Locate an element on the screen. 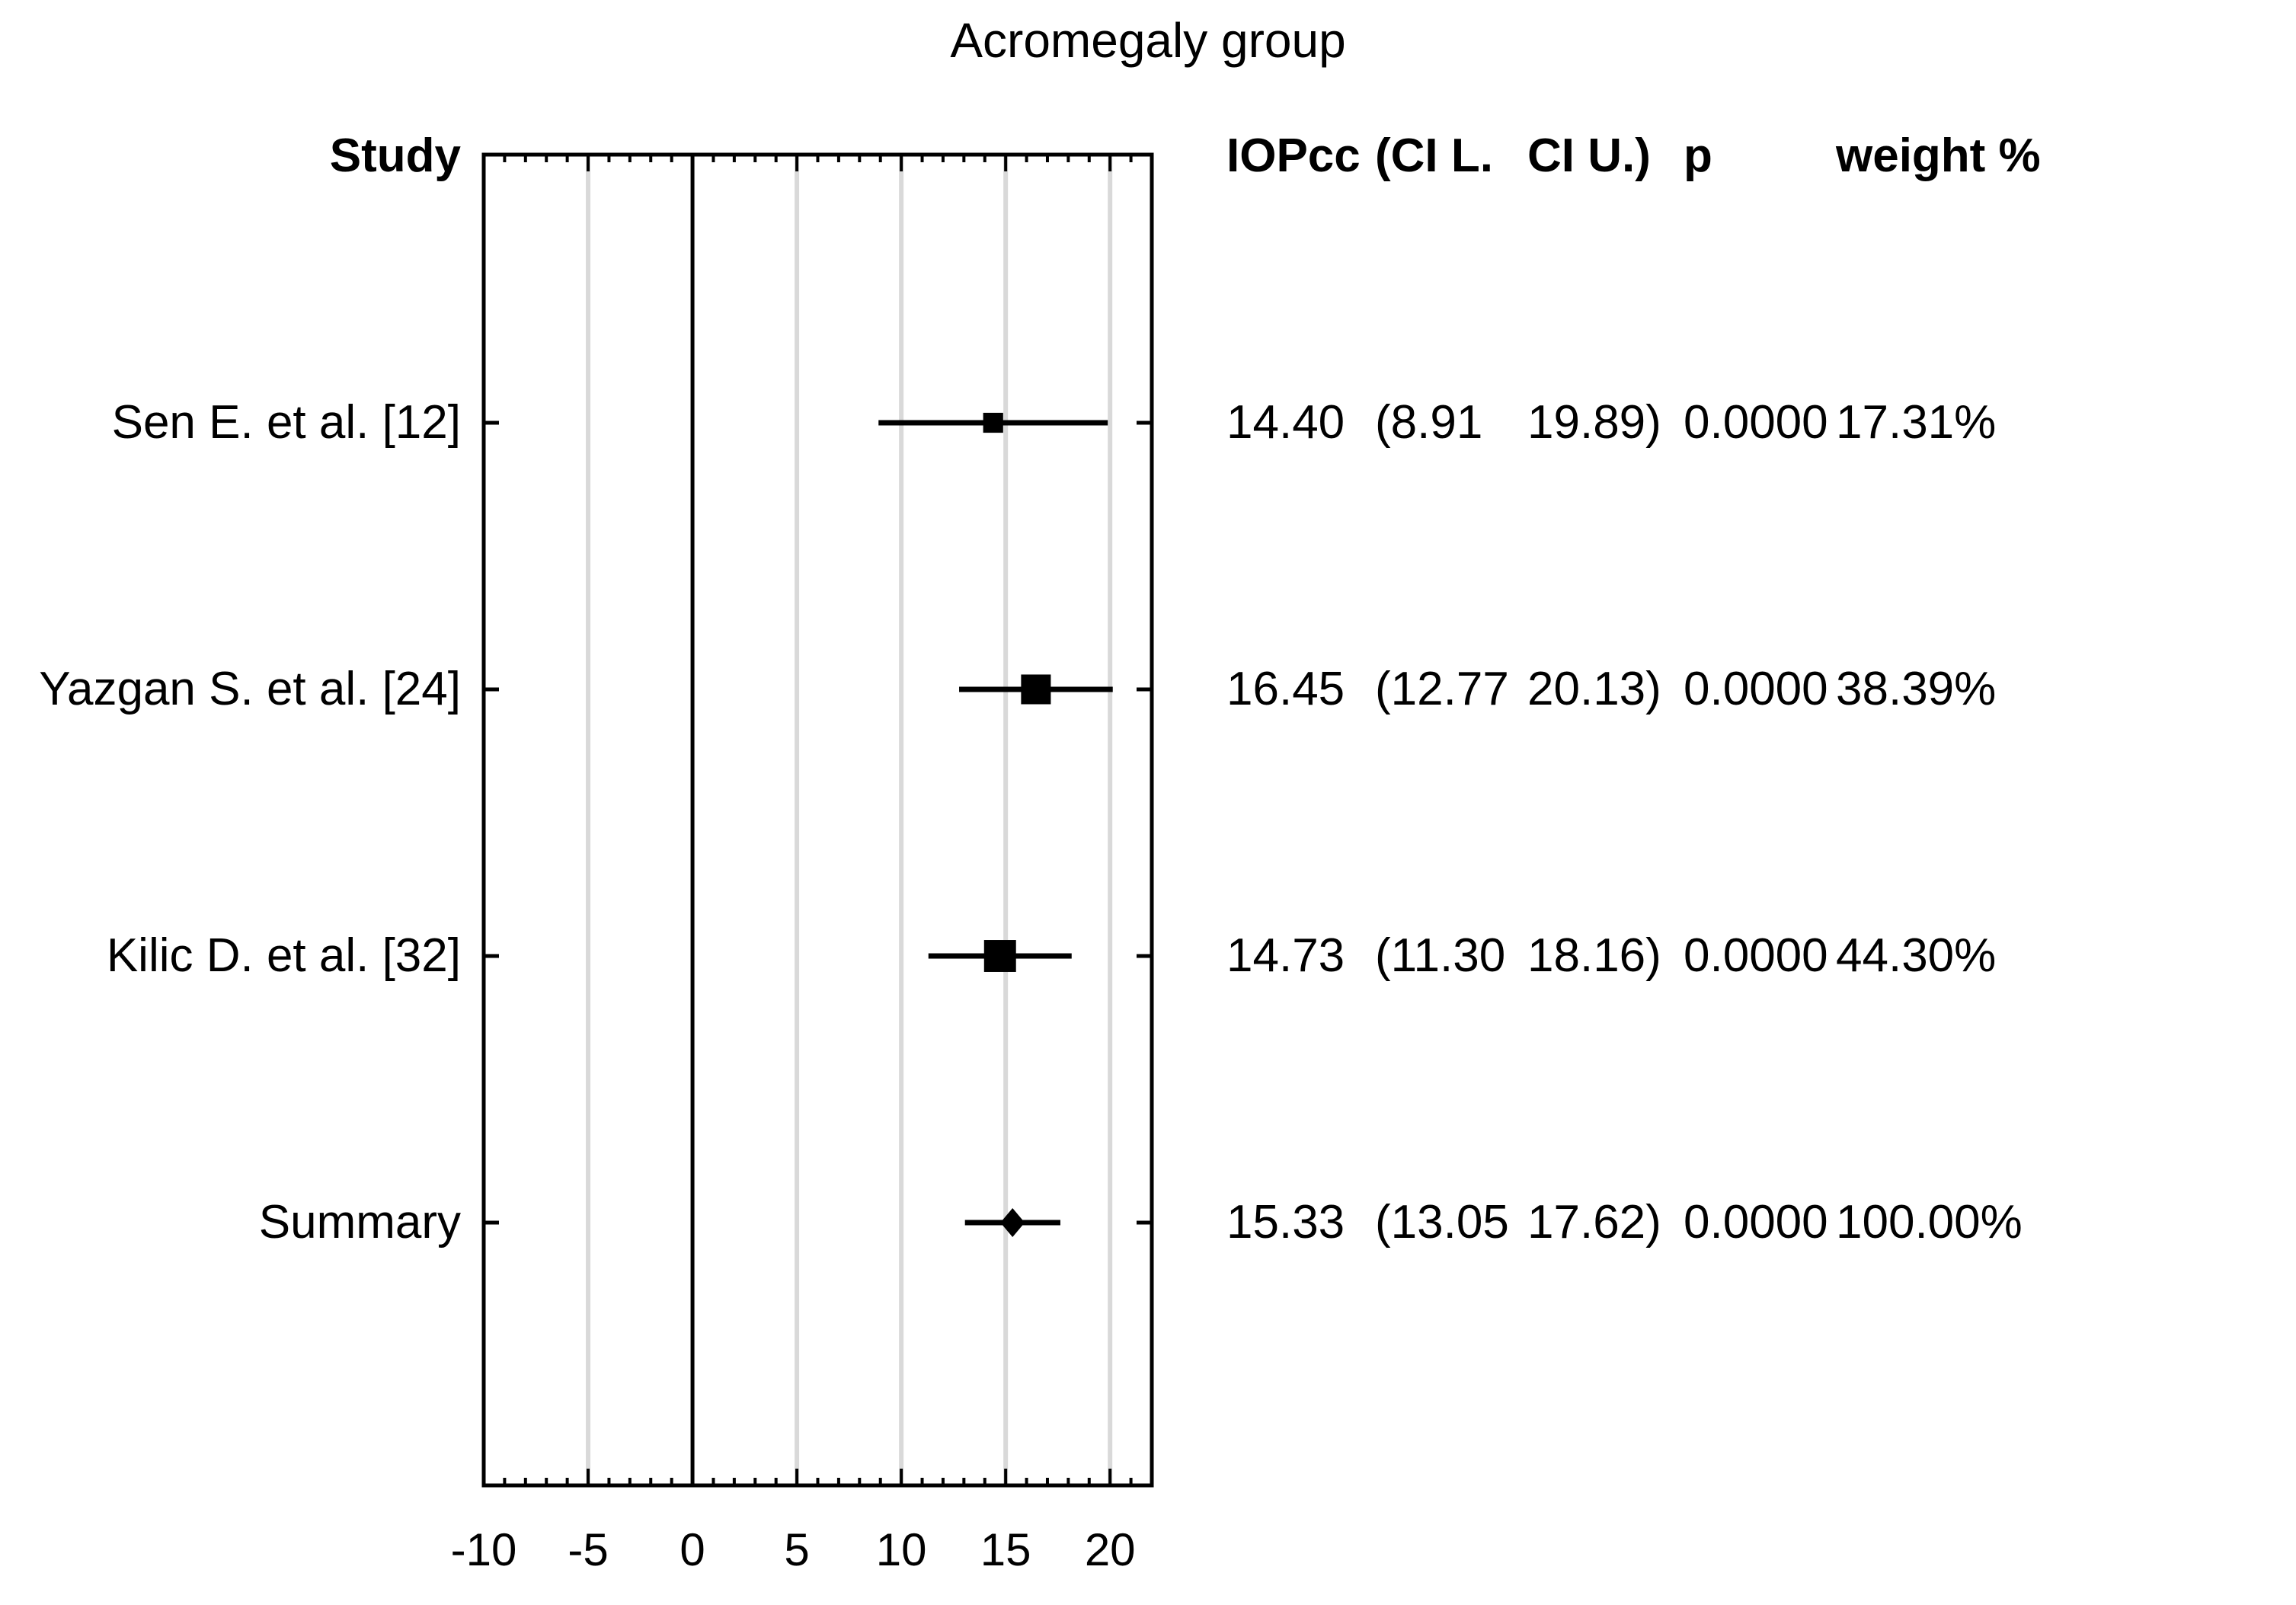 This screenshot has height=1605, width=2296. svg-text: 5 is located at coordinates (796, 1549).